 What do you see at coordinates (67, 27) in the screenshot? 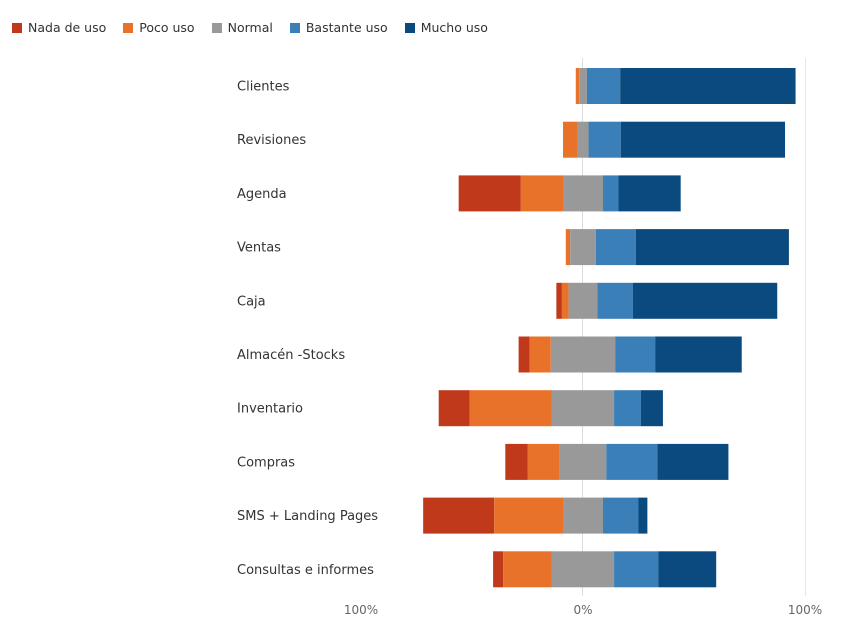
I see `legend-label: Nada de uso` at bounding box center [67, 27].